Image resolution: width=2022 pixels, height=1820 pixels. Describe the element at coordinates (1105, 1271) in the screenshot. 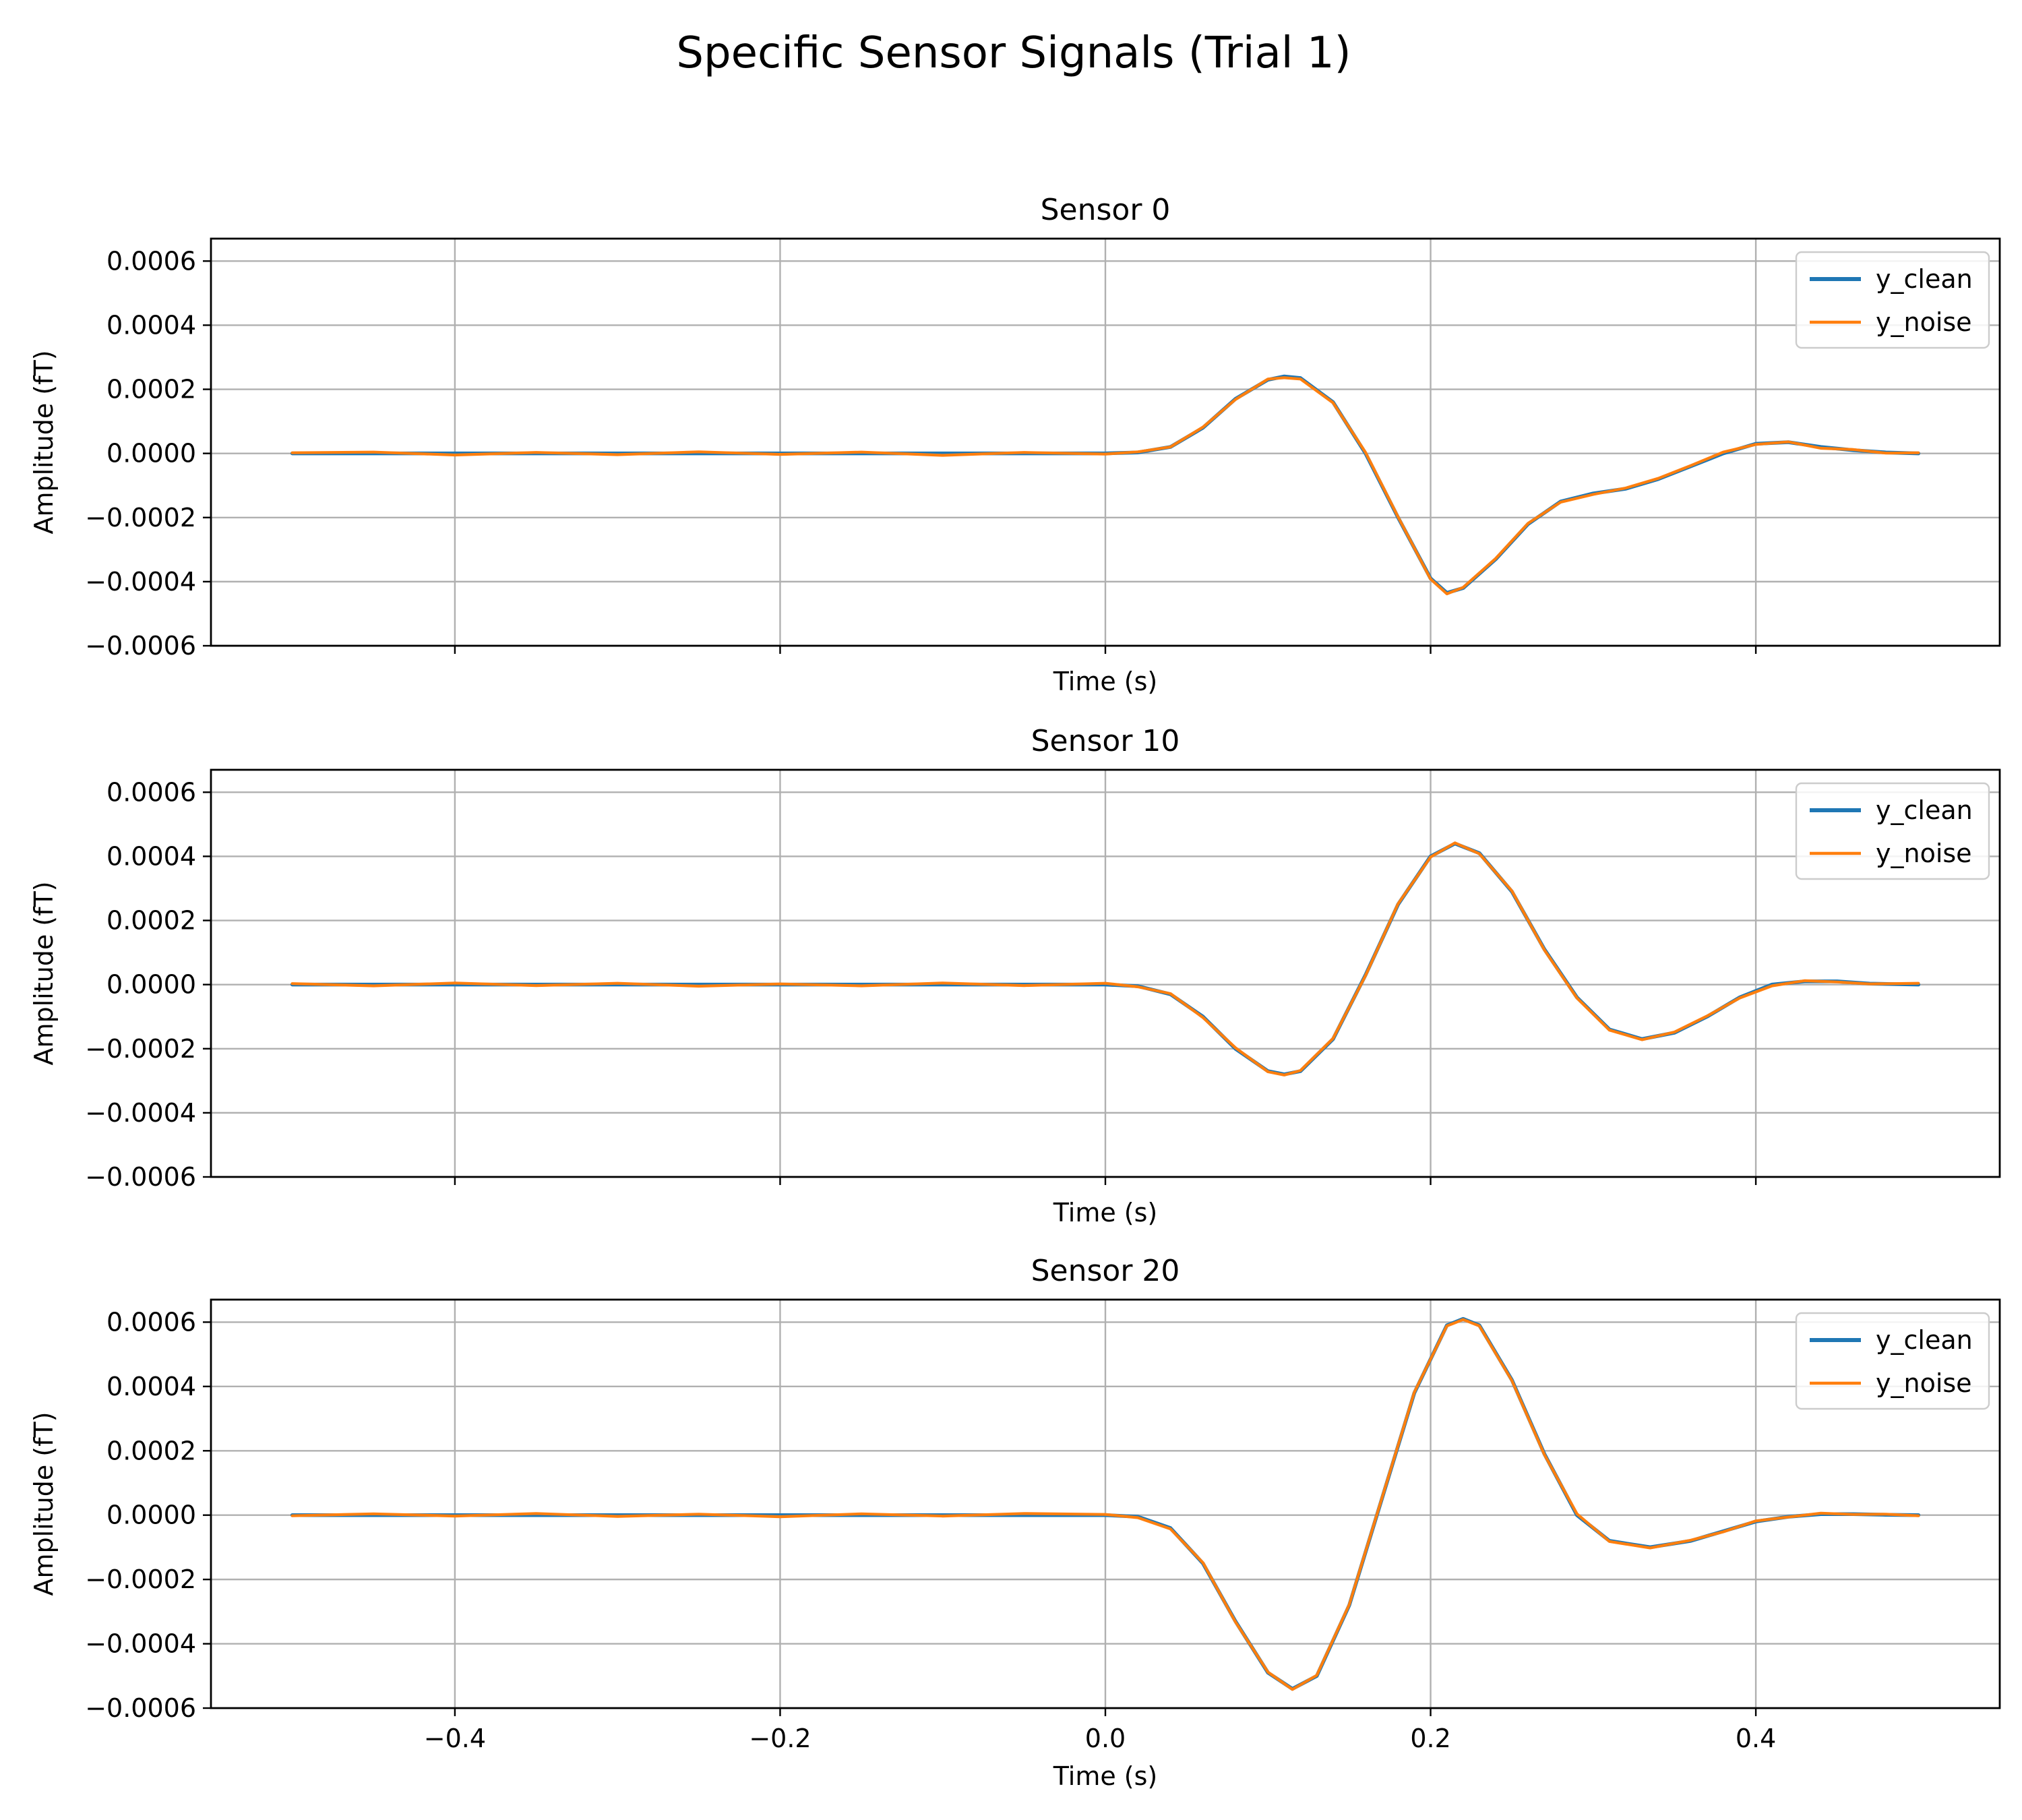

I see `subplot-title: Sensor 20` at that location.